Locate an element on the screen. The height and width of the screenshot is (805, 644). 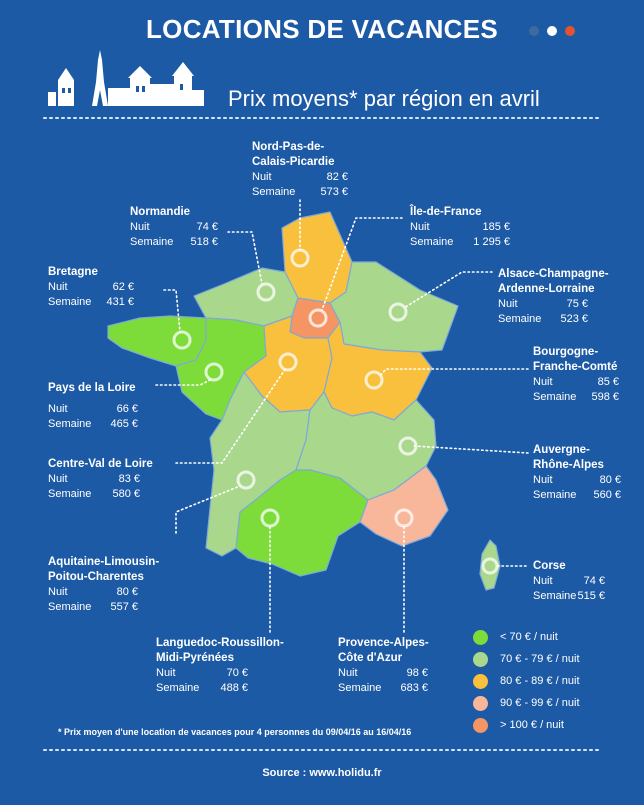
nuit-value: 98 € is located at coordinates (417, 673).